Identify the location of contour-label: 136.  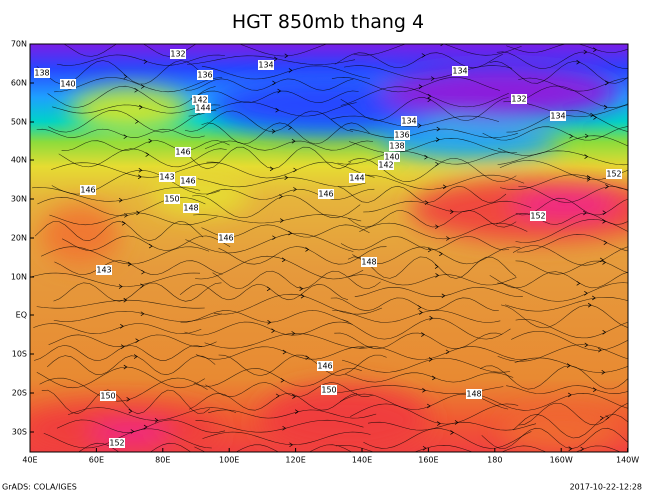
(204, 75).